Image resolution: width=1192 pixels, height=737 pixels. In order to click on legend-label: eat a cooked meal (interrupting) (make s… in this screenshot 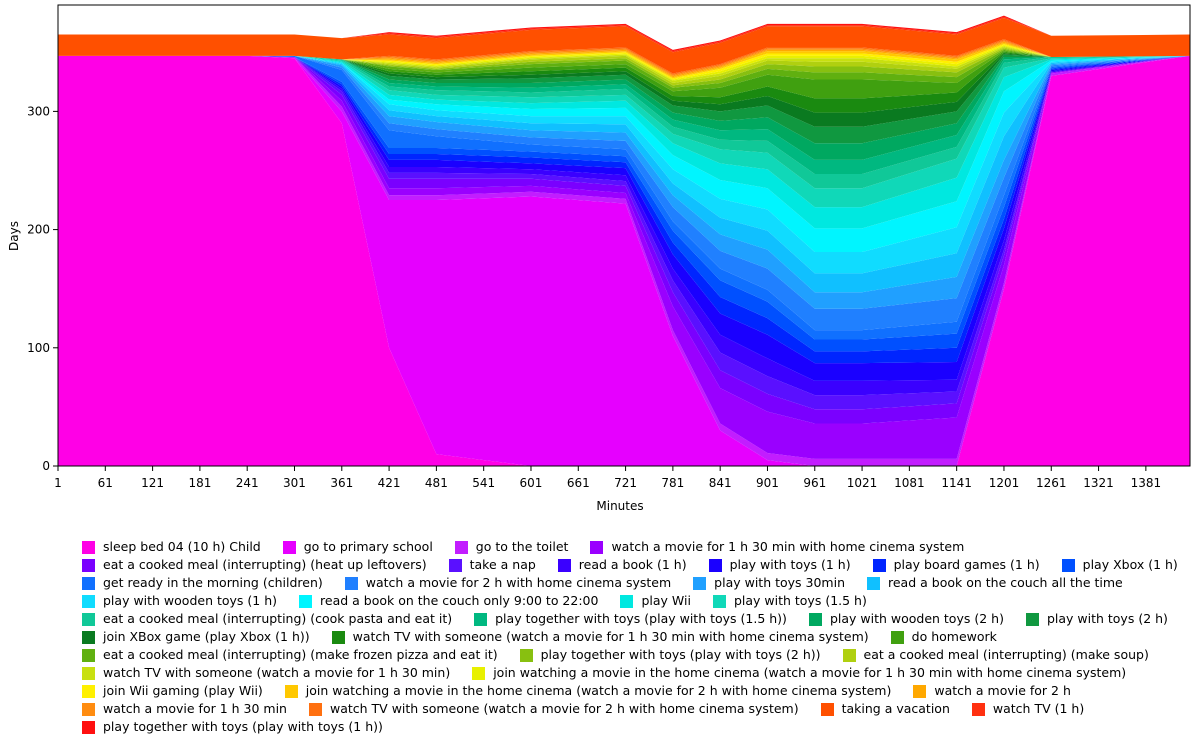, I will do `click(1006, 654)`.